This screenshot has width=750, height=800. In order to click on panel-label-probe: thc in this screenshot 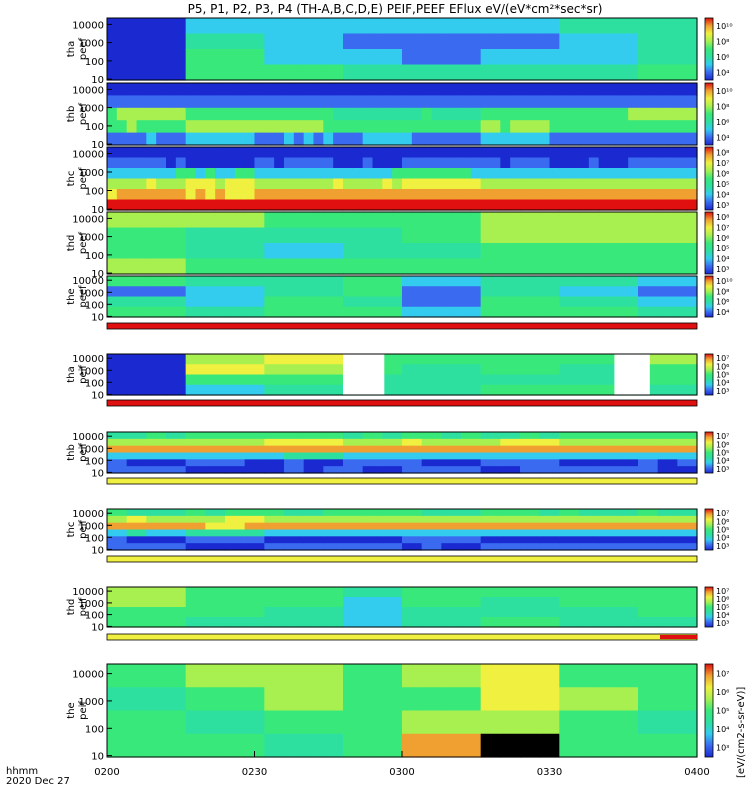, I will do `click(71, 530)`.